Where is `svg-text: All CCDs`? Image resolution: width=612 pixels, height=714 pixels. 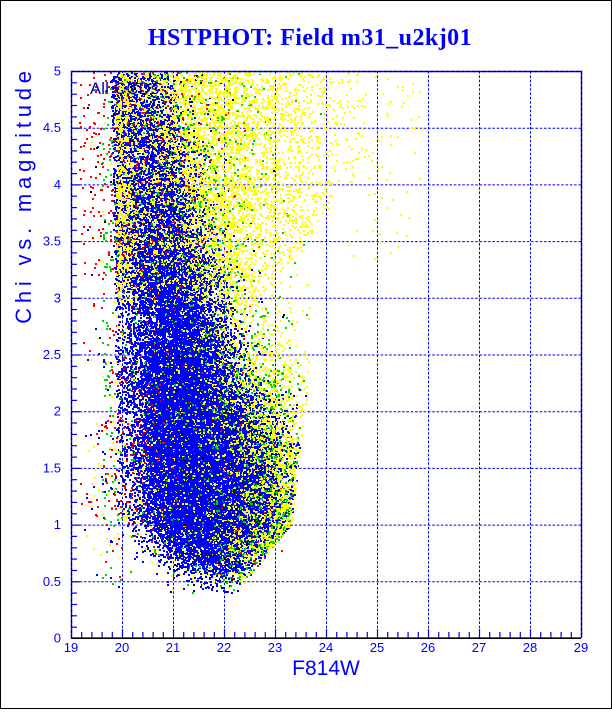
svg-text: All CCDs is located at coordinates (124, 89).